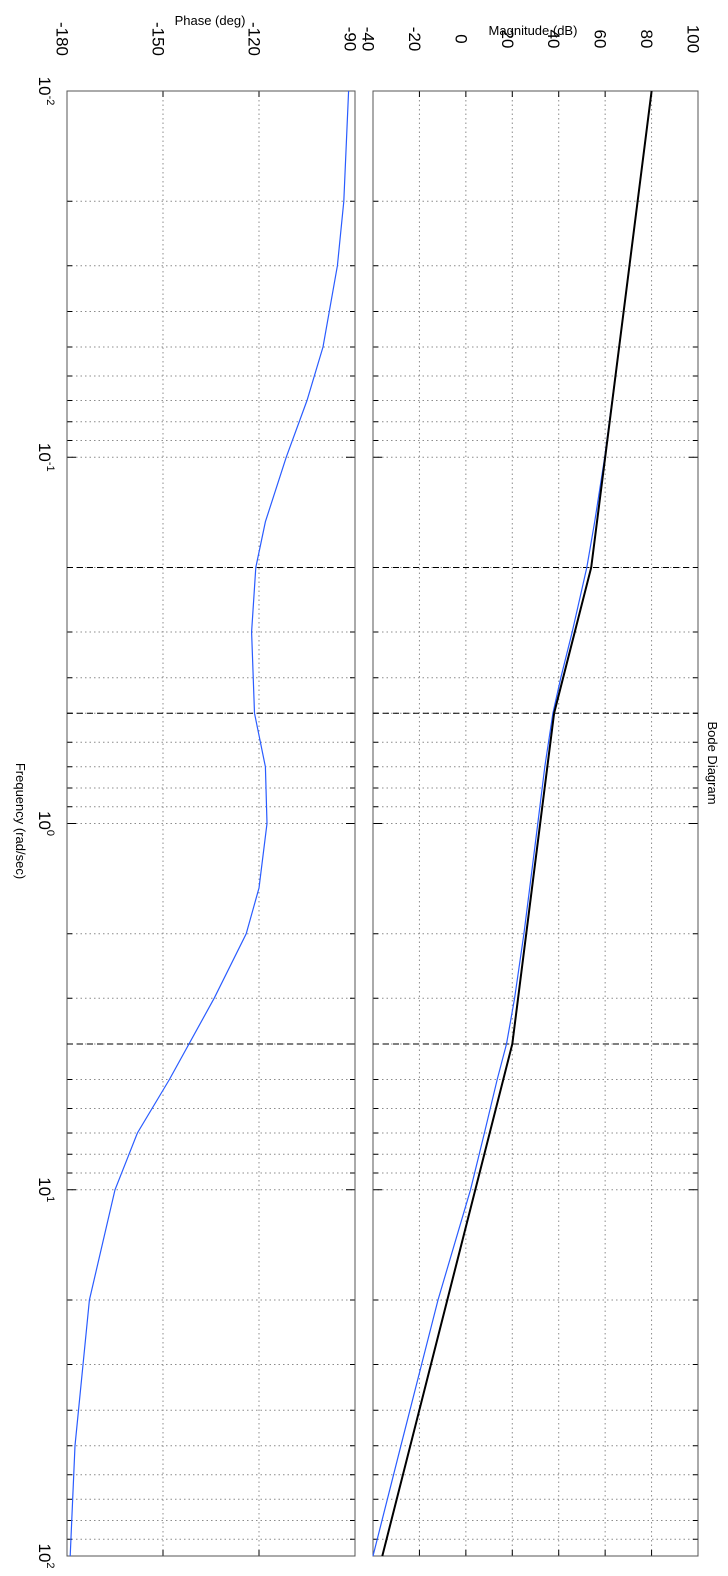 This screenshot has height=1576, width=728. Describe the element at coordinates (350, 39) in the screenshot. I see `phase-y-tick-label: -90` at that location.